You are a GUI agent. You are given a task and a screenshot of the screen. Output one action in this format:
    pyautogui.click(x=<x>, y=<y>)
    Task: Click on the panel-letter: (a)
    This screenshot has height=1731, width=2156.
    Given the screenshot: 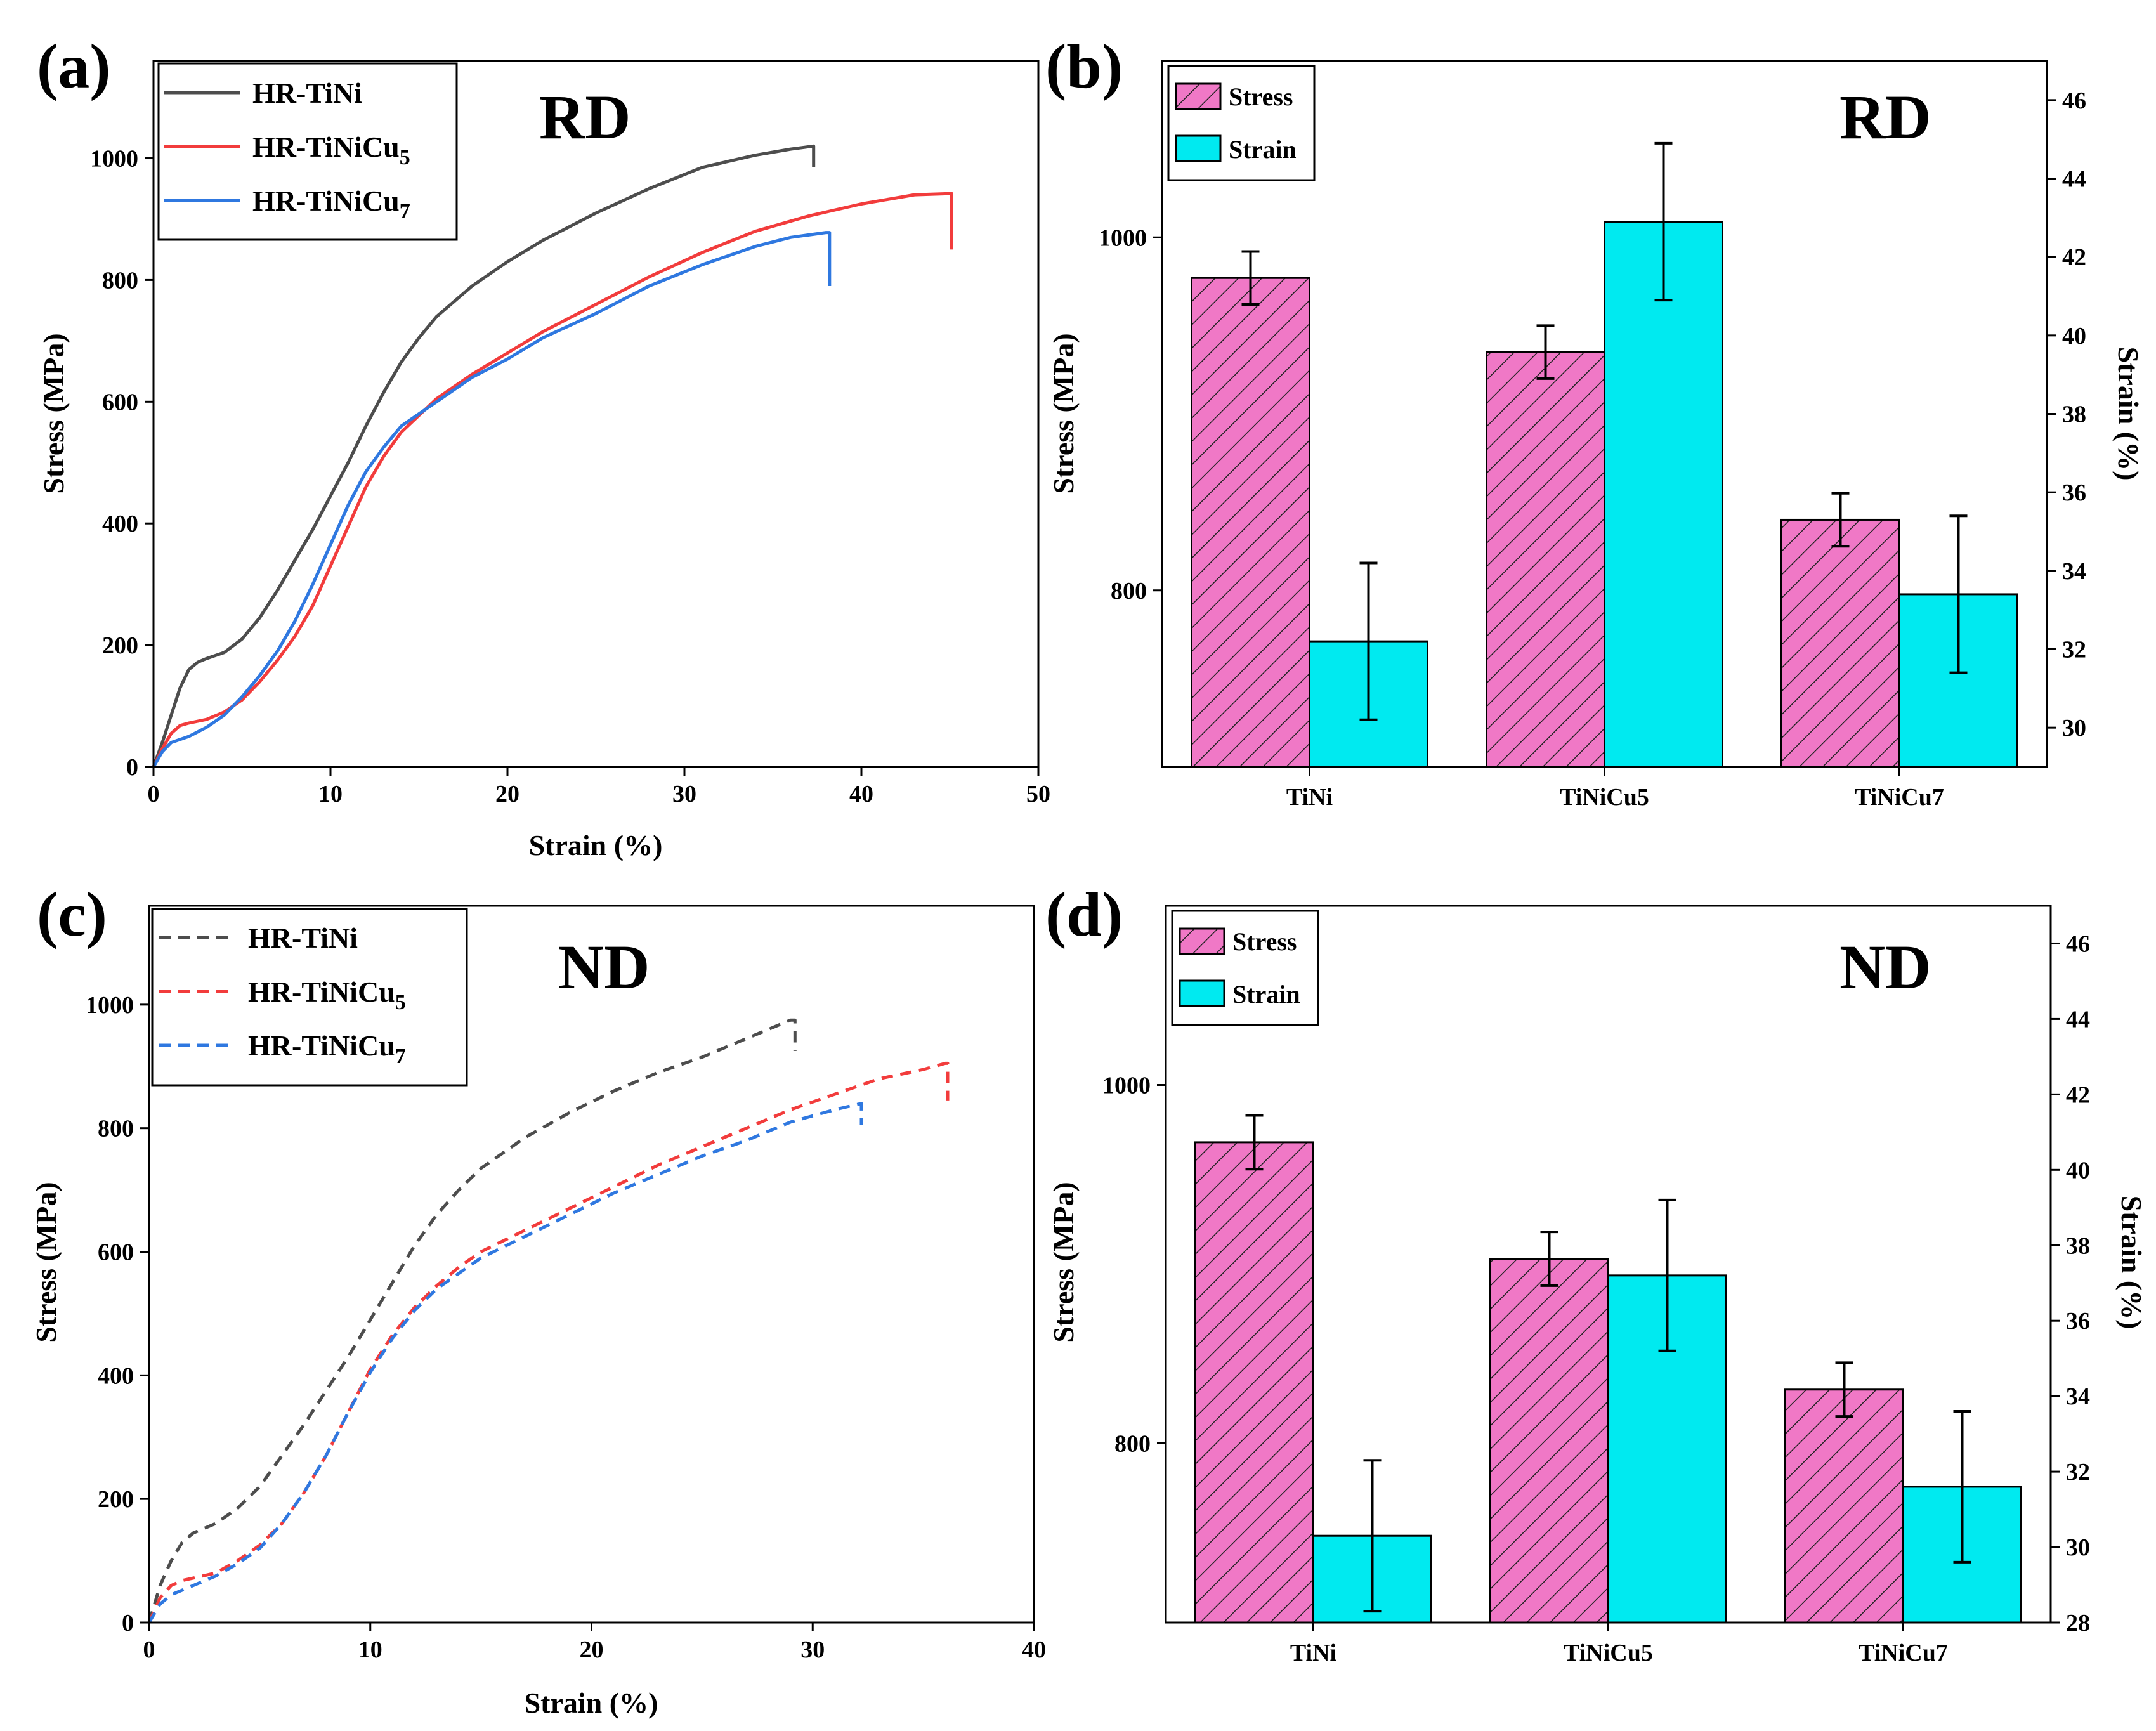 What is the action you would take?
    pyautogui.click(x=74, y=66)
    